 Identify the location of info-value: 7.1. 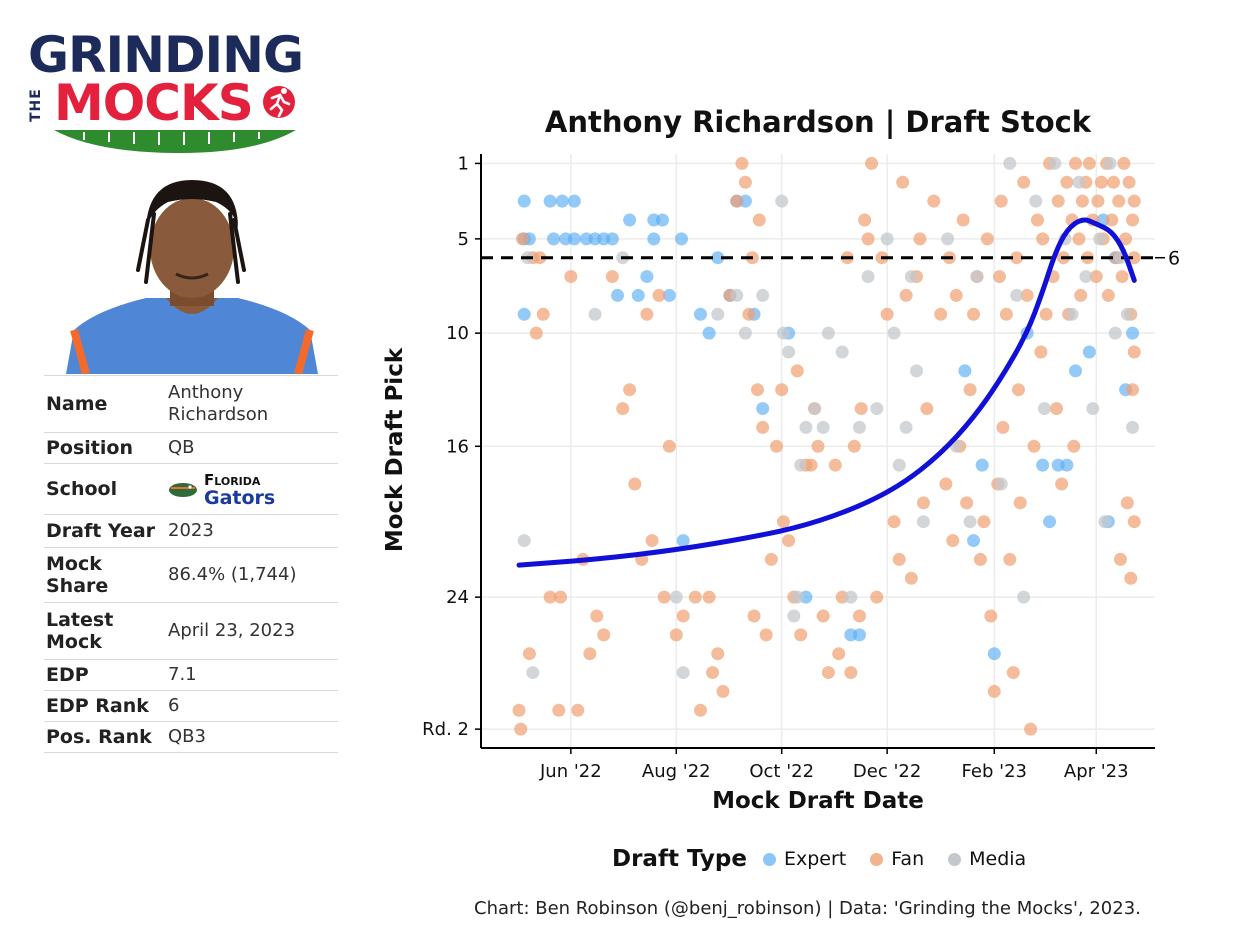
(182, 674).